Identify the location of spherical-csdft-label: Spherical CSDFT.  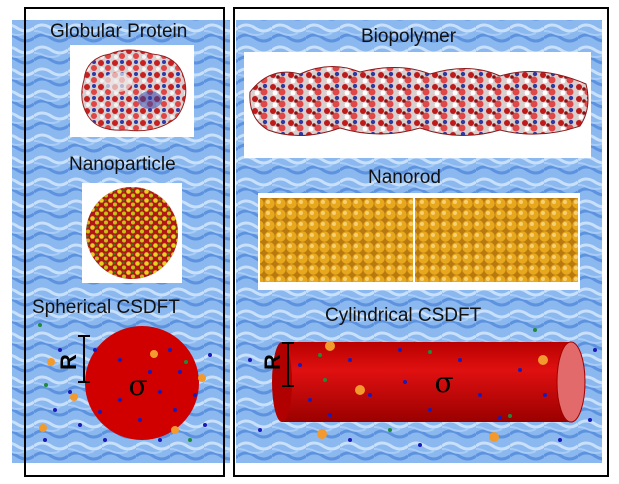
(106, 307).